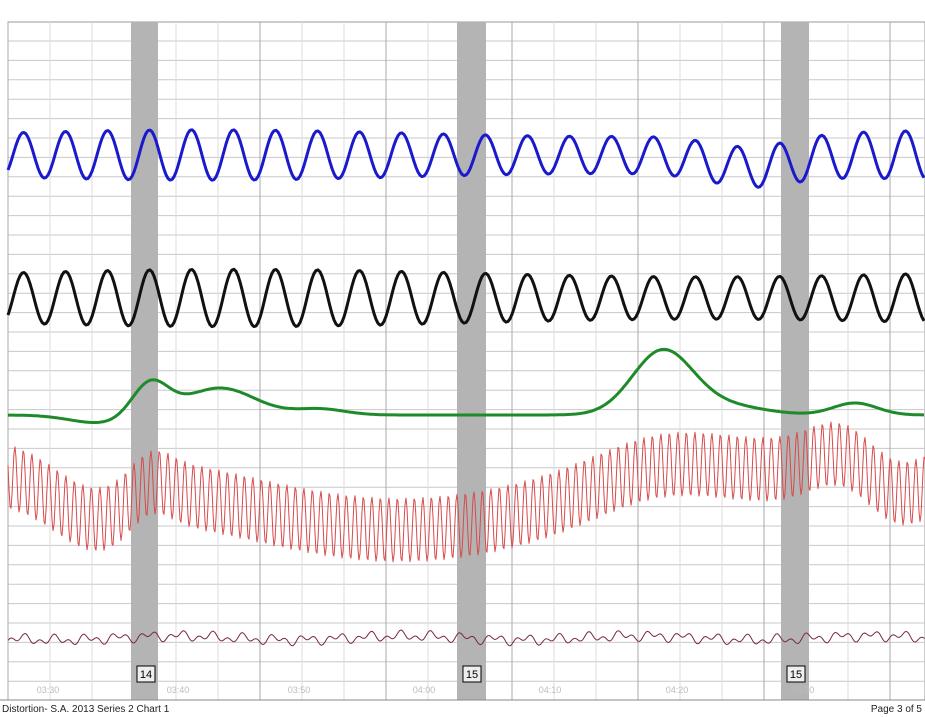  I want to click on electrodermal, so click(466, 385).